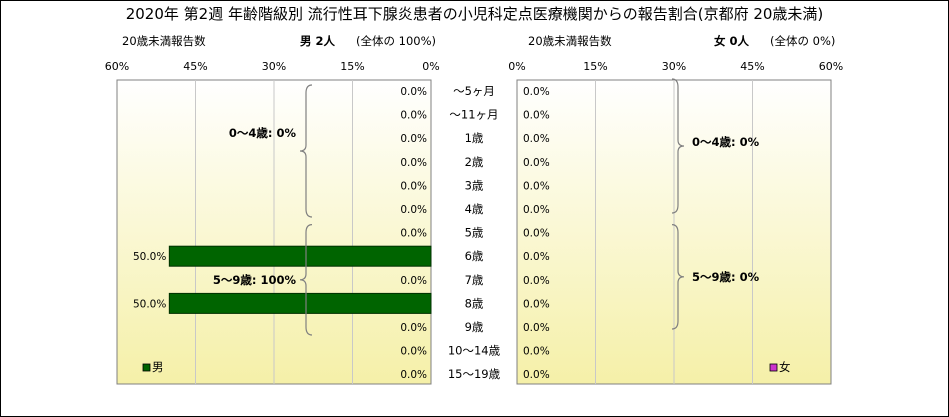 This screenshot has height=417, width=949. Describe the element at coordinates (516, 66) in the screenshot. I see `right-x-tick-label: 0%` at that location.